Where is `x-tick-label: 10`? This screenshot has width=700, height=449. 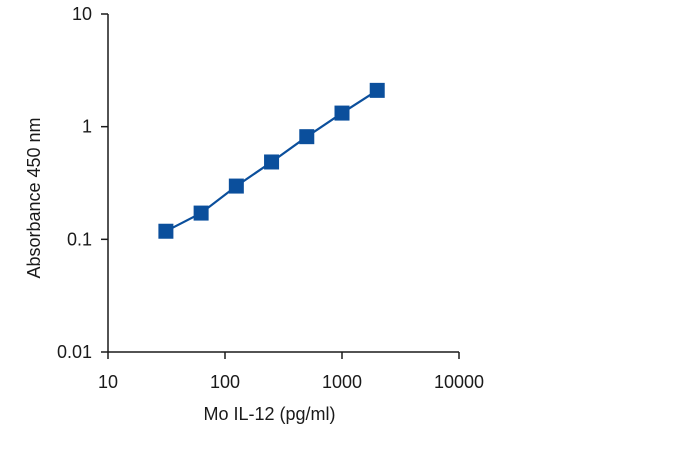
x-tick-label: 10 is located at coordinates (108, 382).